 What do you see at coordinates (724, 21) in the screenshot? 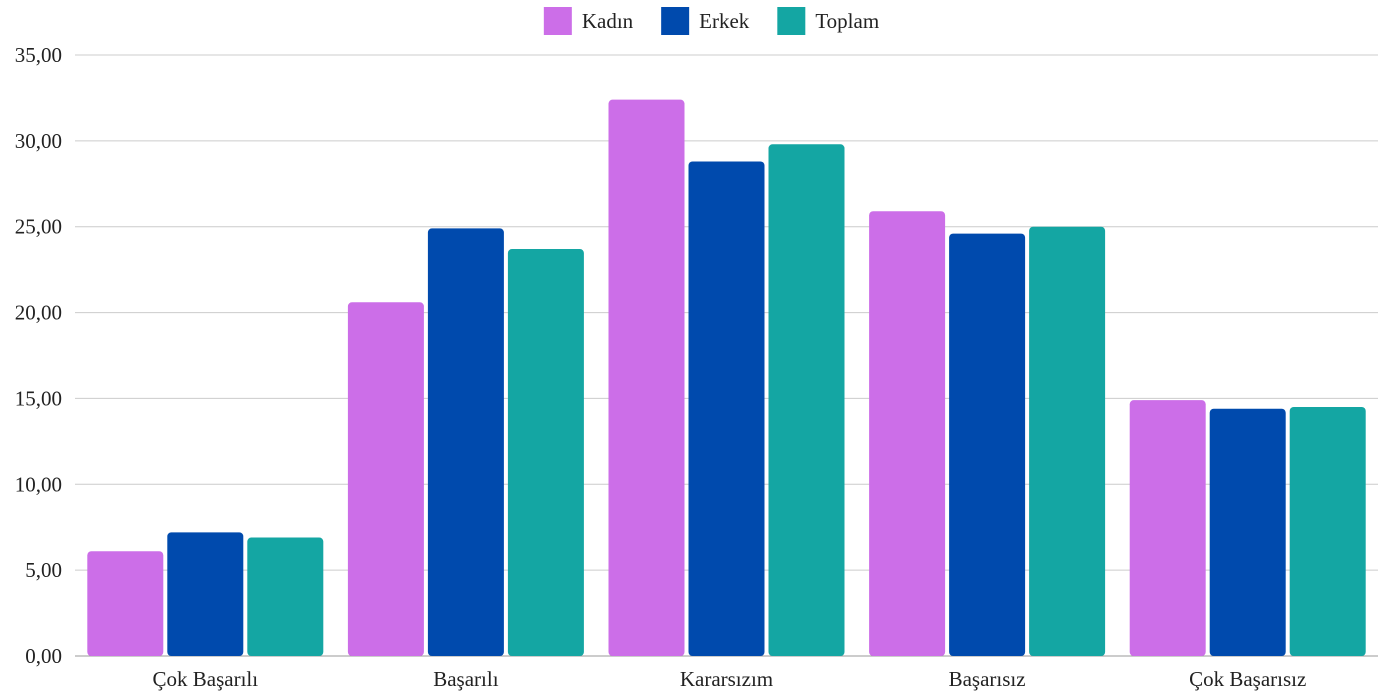
I see `legend-label-erkek: Erkek` at bounding box center [724, 21].